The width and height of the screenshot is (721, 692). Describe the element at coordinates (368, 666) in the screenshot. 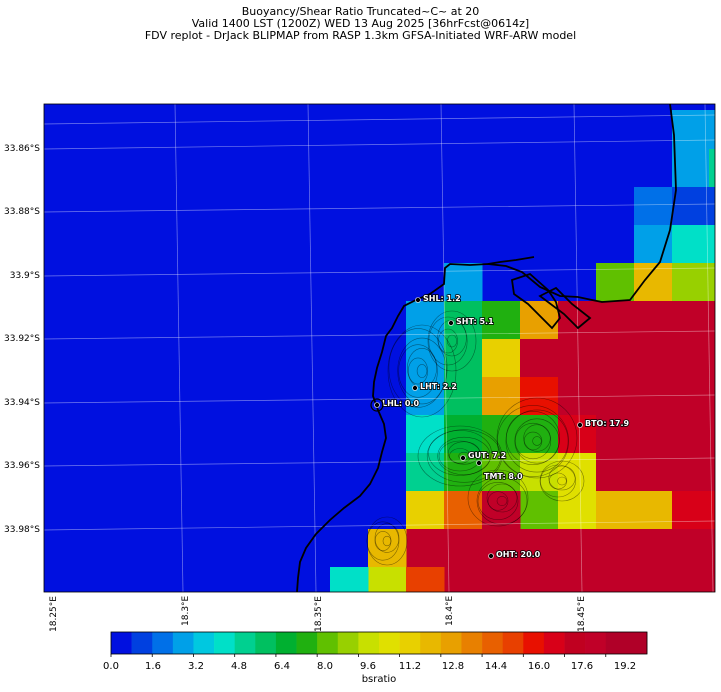

I see `colorbar-tick-label: 9.6` at that location.